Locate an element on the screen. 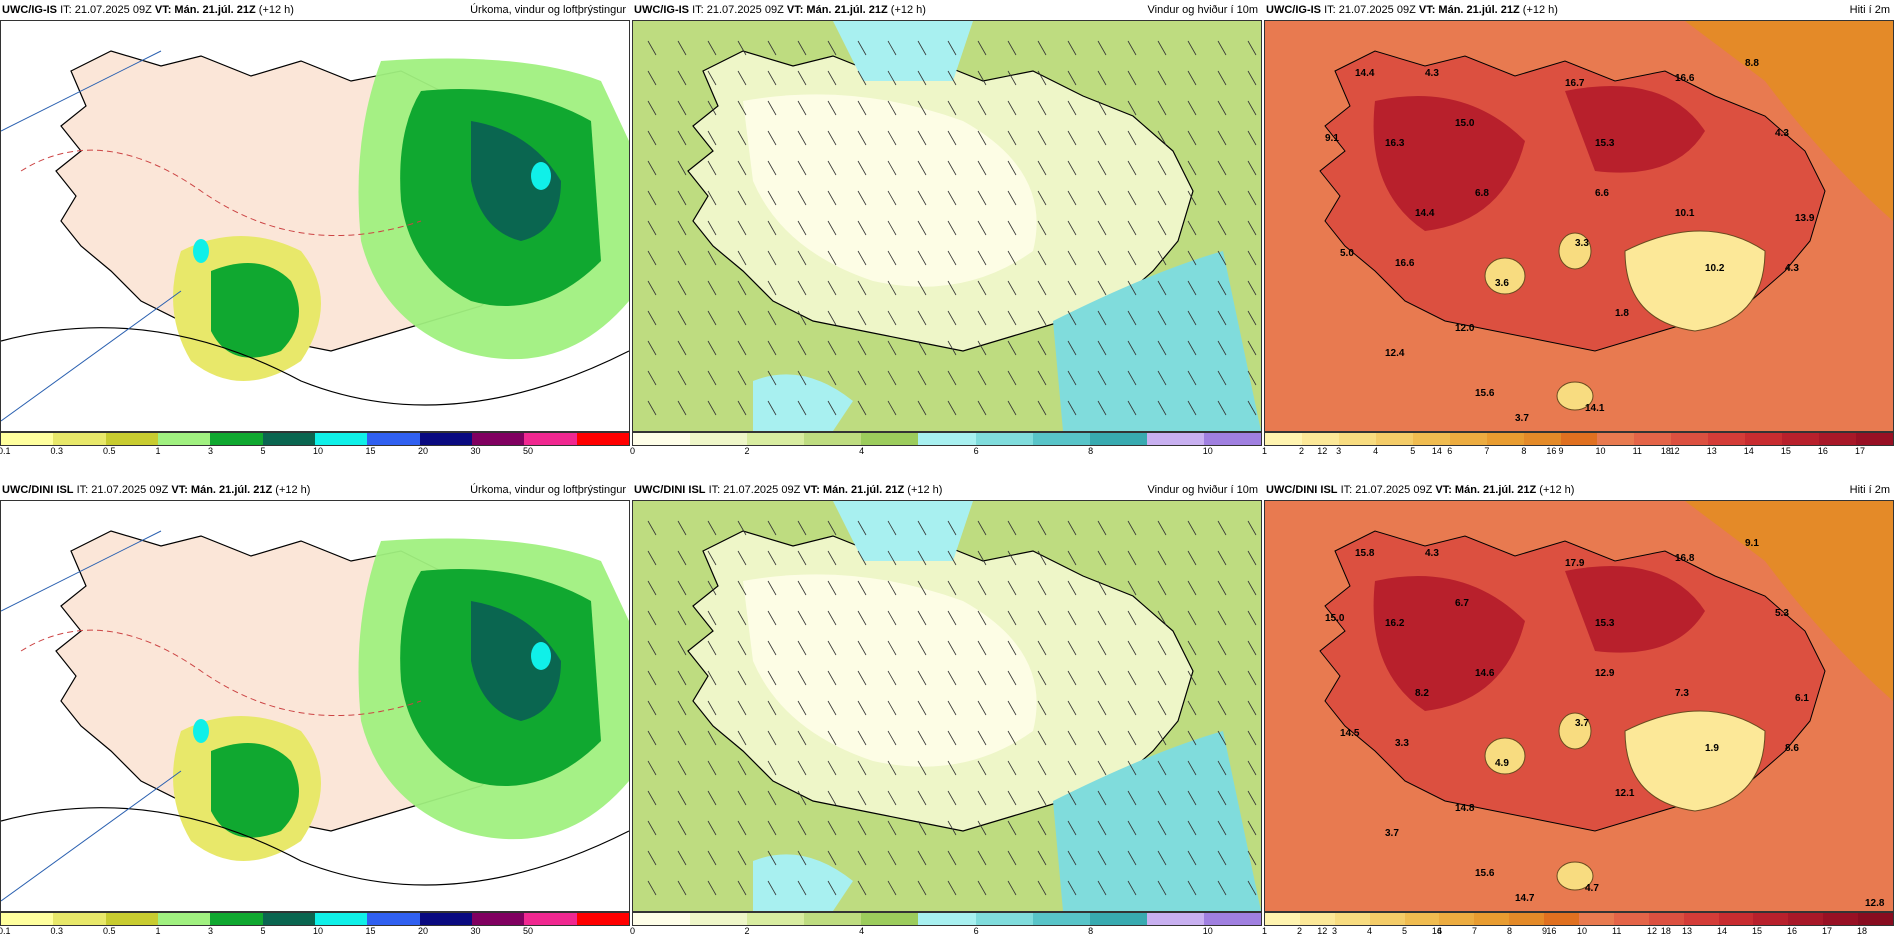 This screenshot has width=1900, height=950. colorbar-tick-label: 30 is located at coordinates (475, 931).